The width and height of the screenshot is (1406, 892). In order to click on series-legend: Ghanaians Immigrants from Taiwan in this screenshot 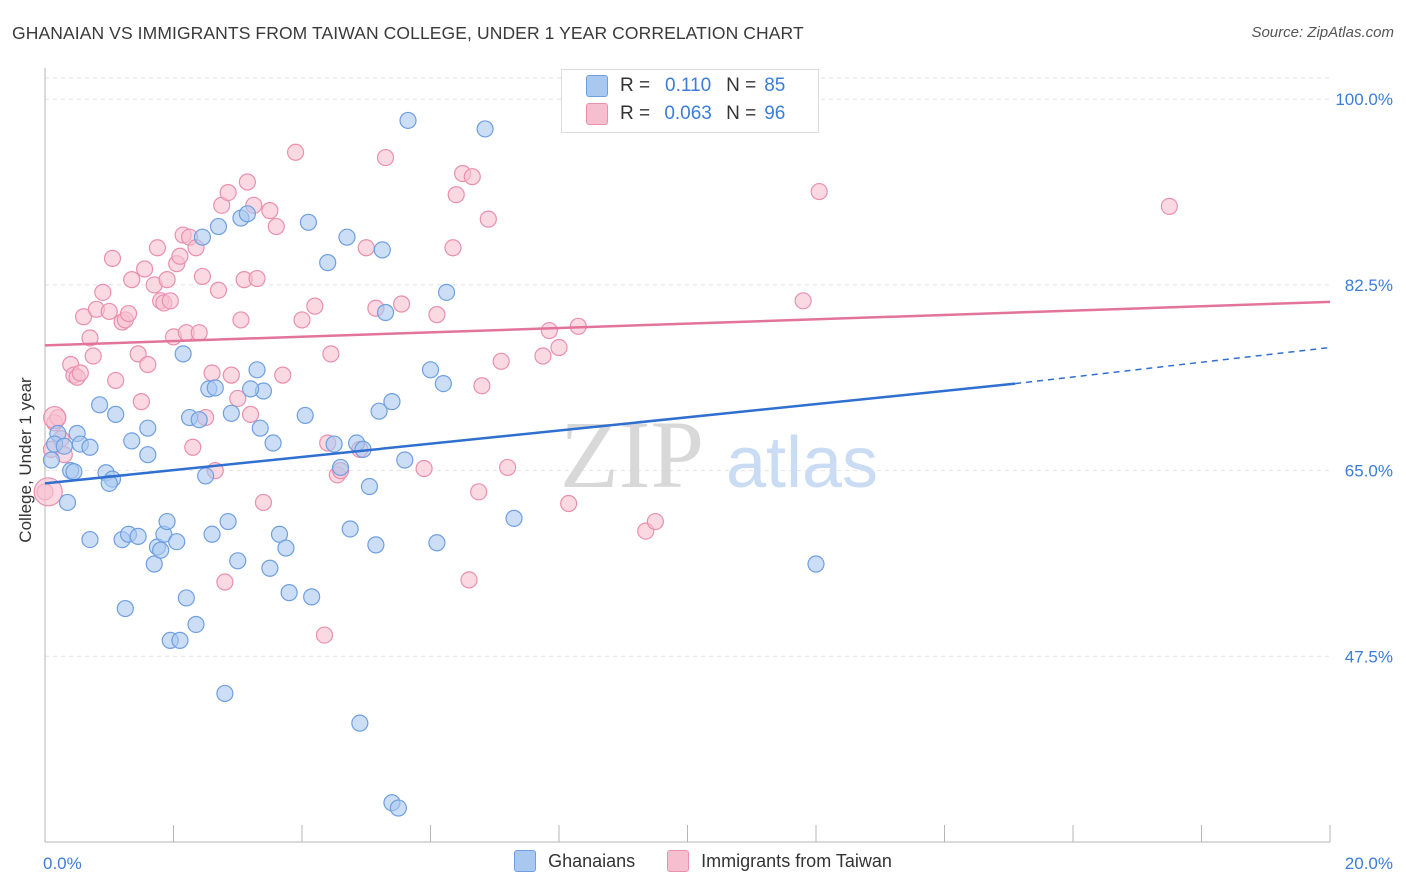, I will do `click(703, 861)`.